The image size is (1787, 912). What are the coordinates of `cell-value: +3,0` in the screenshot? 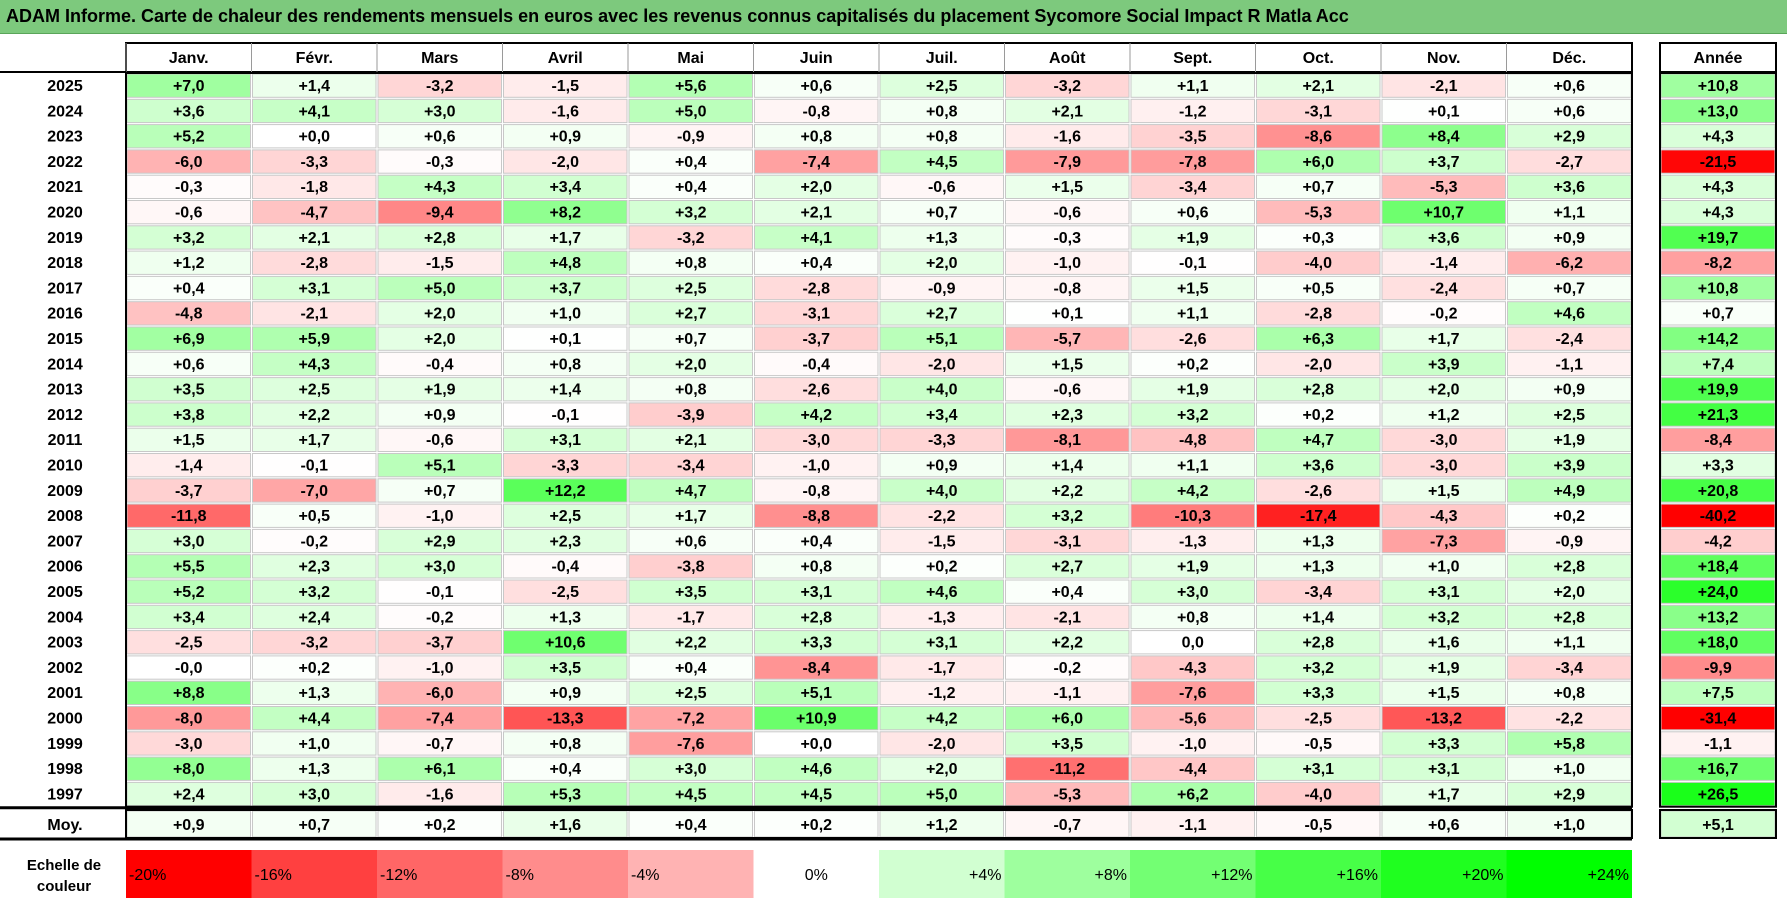 It's located at (440, 111).